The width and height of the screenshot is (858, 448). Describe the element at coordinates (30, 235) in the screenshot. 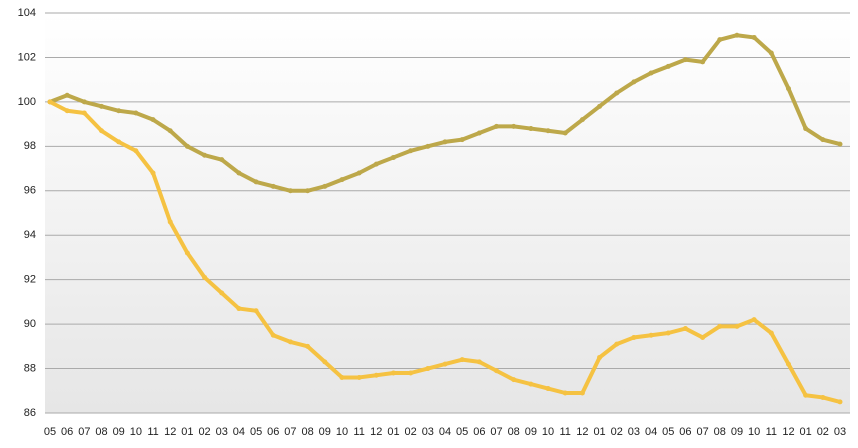

I see `y-tick-label: 94` at that location.